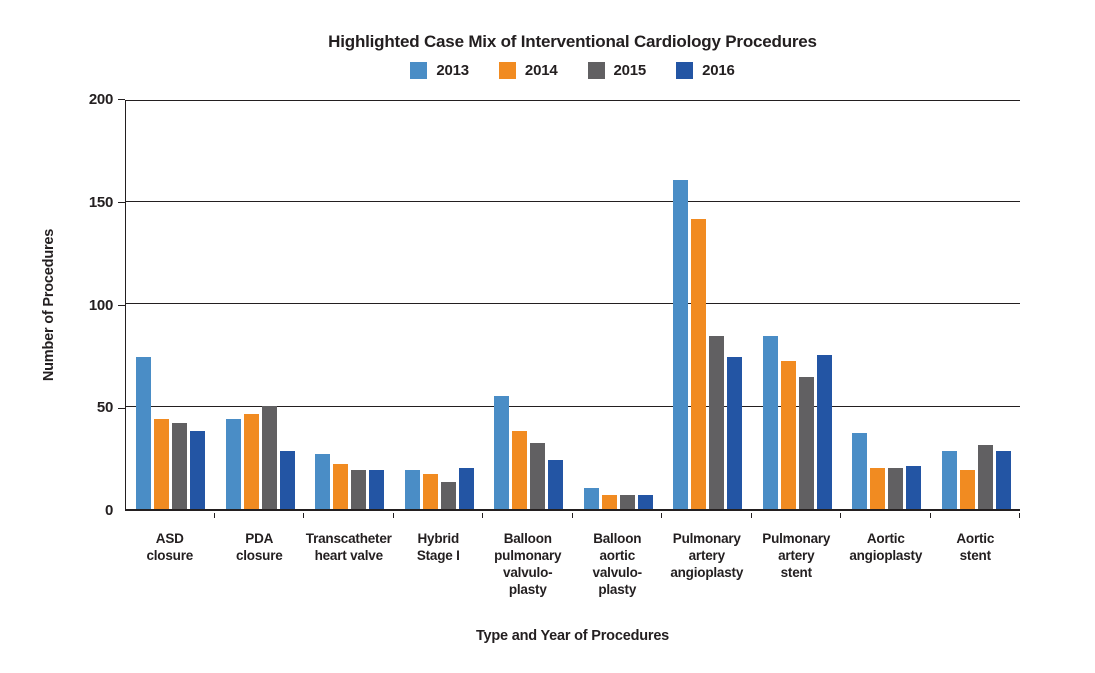 This screenshot has height=673, width=1095. Describe the element at coordinates (1003, 480) in the screenshot. I see `bar-2016-aortic-stent` at that location.